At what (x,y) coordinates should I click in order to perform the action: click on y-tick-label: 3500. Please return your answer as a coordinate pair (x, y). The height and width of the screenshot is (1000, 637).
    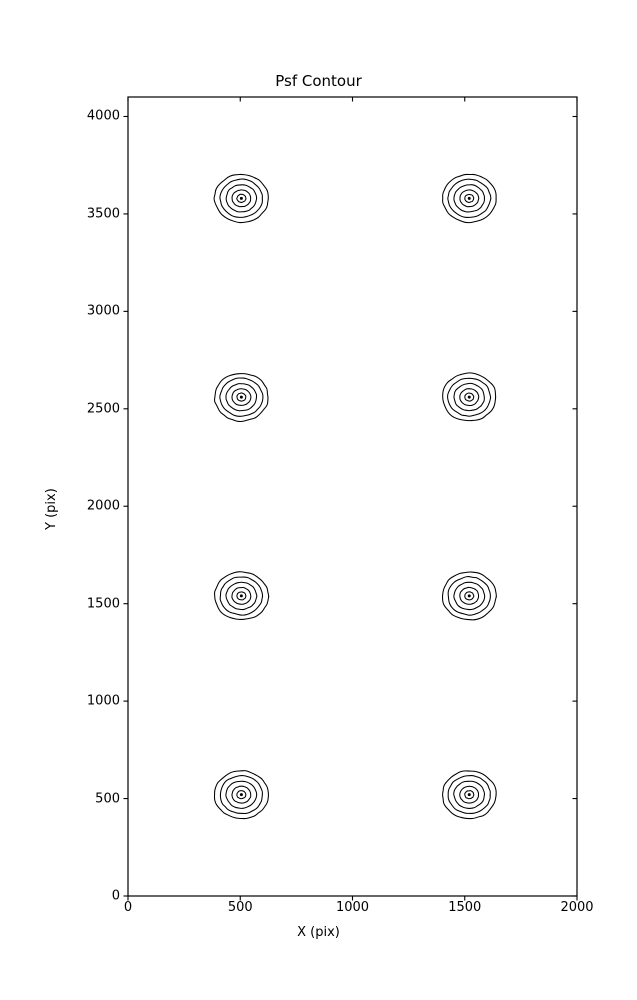
    Looking at the image, I should click on (103, 214).